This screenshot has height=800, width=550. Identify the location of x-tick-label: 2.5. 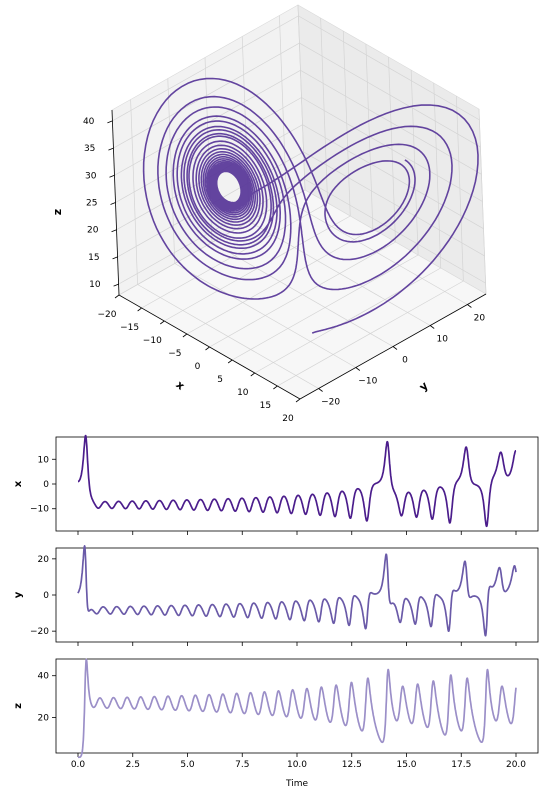
(133, 765).